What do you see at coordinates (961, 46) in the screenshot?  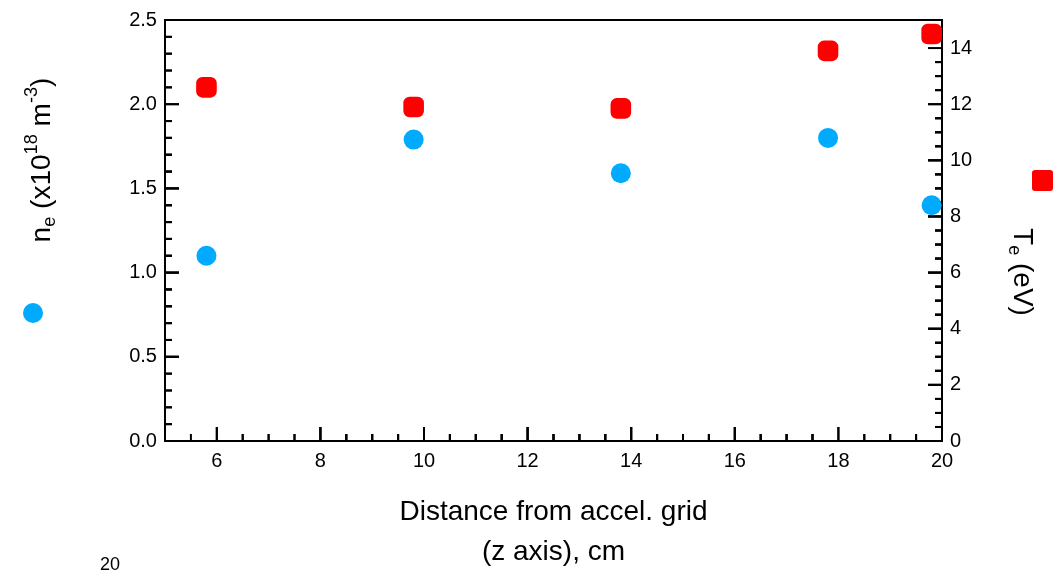 I see `y2-tick-label: 14` at bounding box center [961, 46].